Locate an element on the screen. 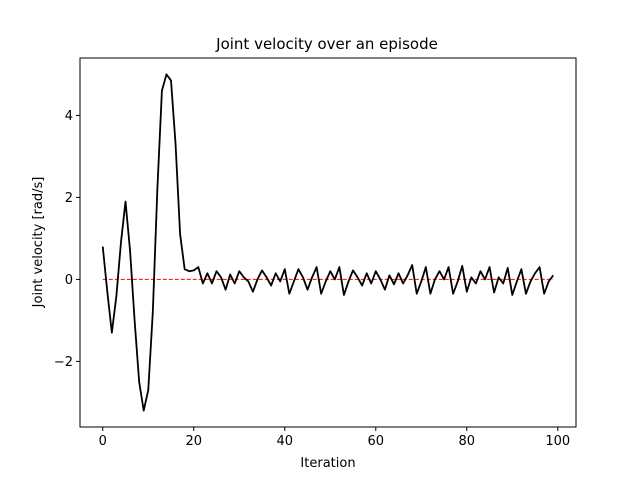 This screenshot has height=480, width=640. y-tick-label: 2 is located at coordinates (69, 198).